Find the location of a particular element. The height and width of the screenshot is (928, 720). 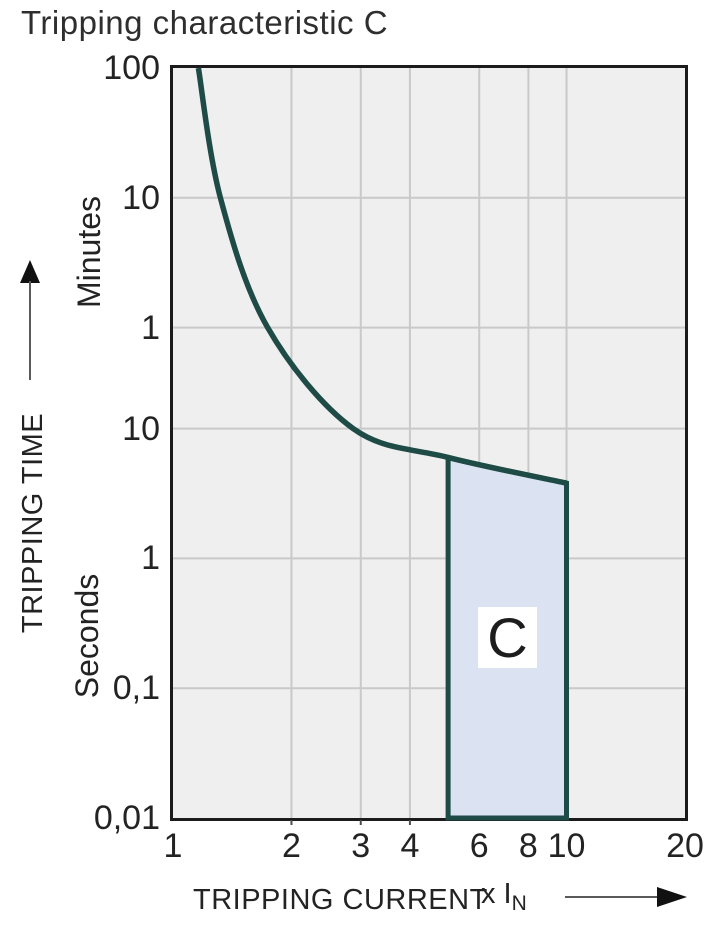

x-axis-title: TRIPPING CURRENT is located at coordinates (340, 900).